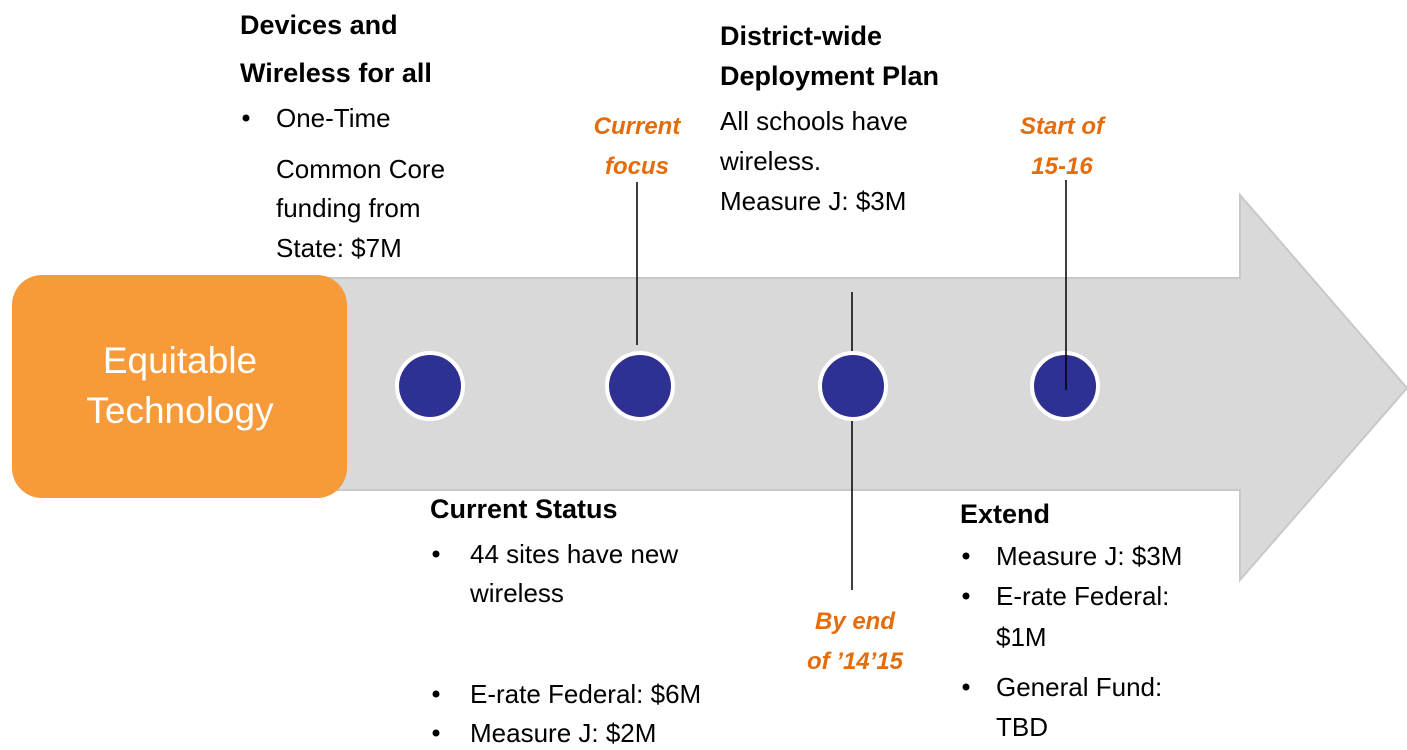 Image resolution: width=1407 pixels, height=750 pixels. I want to click on center-label: Technology, so click(180, 410).